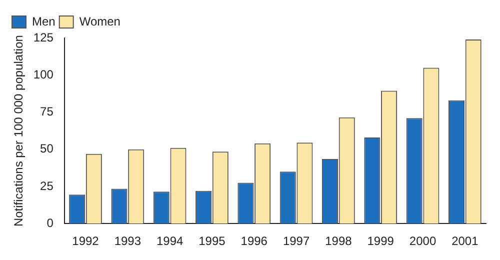 The height and width of the screenshot is (260, 500). What do you see at coordinates (338, 241) in the screenshot?
I see `x-tick-label: 1998` at bounding box center [338, 241].